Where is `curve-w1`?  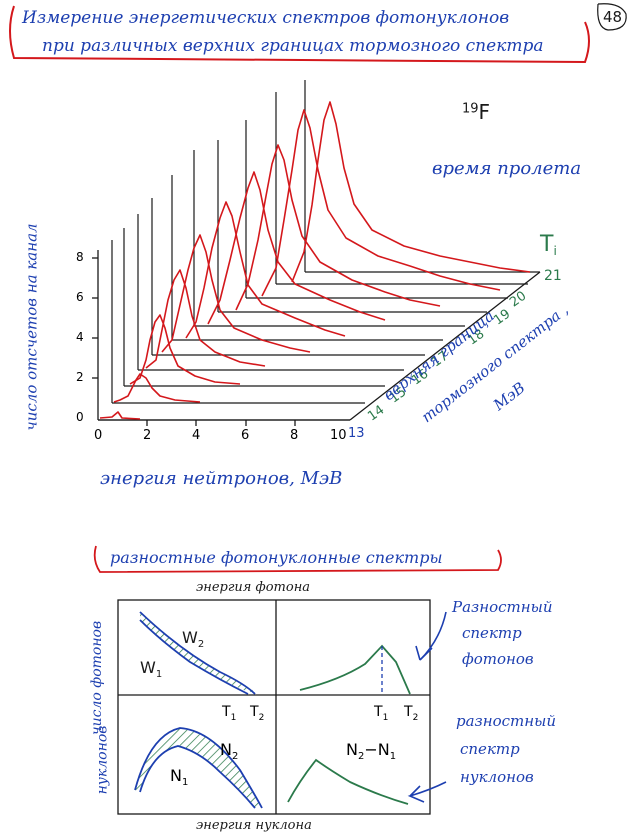
curve-w1 is located at coordinates (194, 657).